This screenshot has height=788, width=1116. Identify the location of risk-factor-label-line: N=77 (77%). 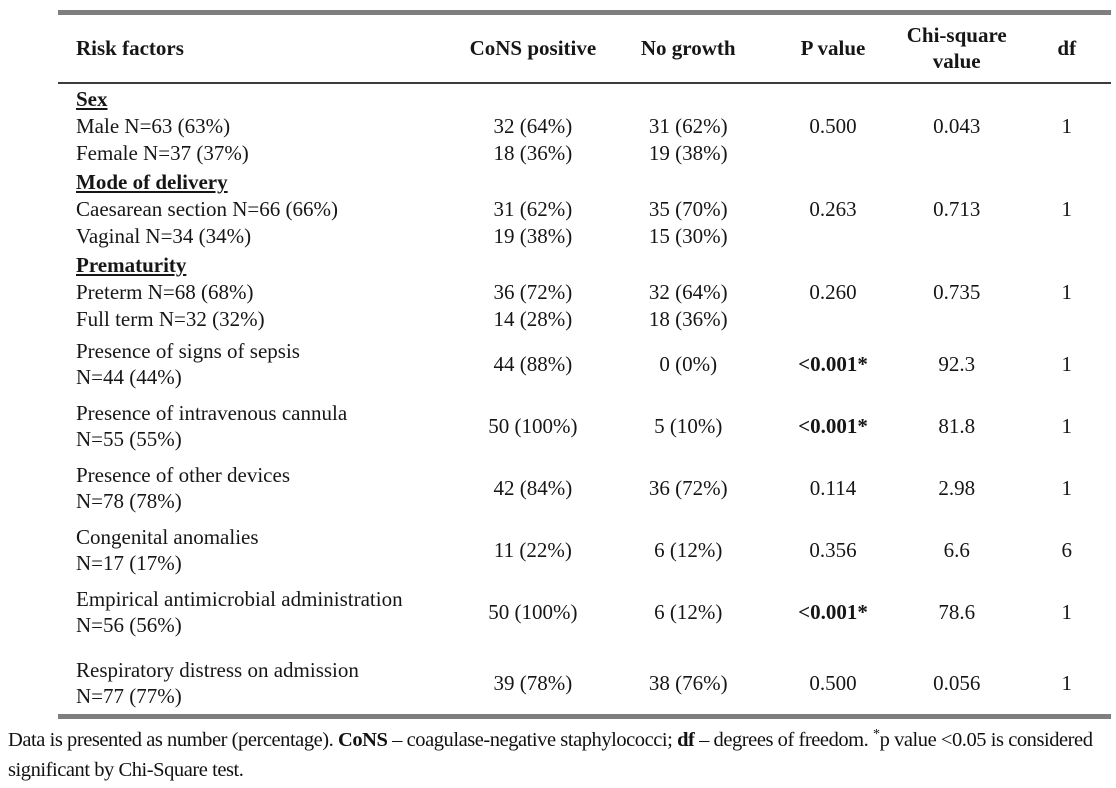
(129, 696).